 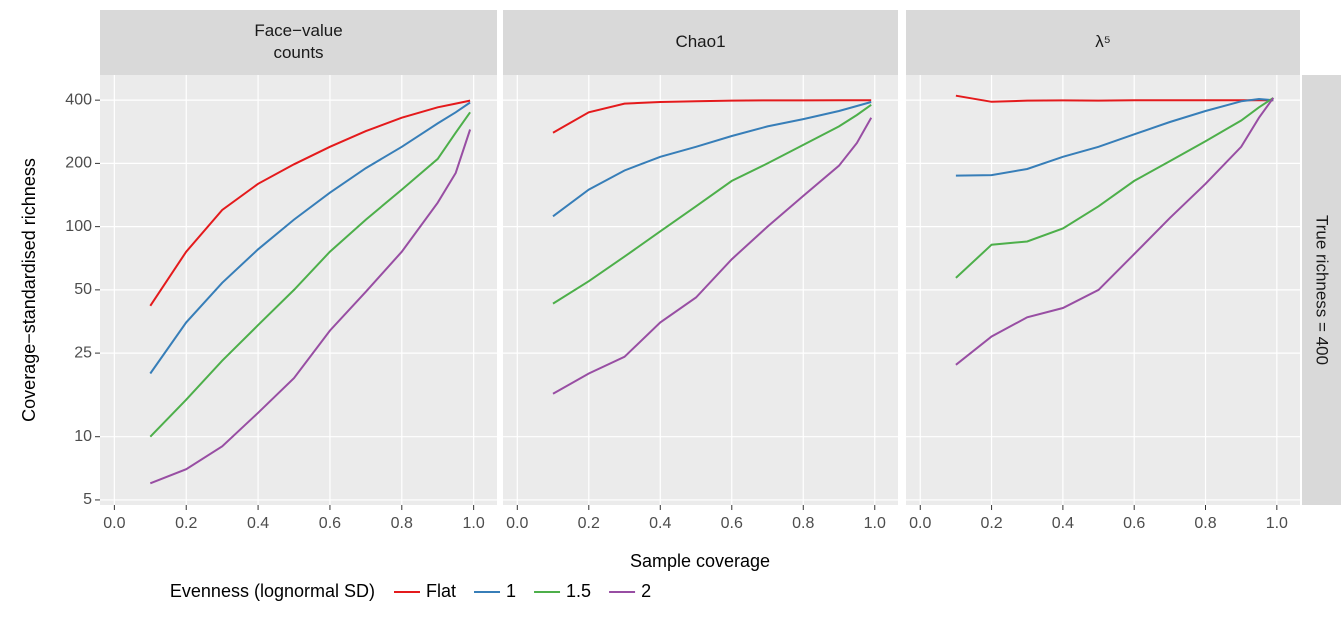 I want to click on y-tick-label: 5, so click(x=87, y=499).